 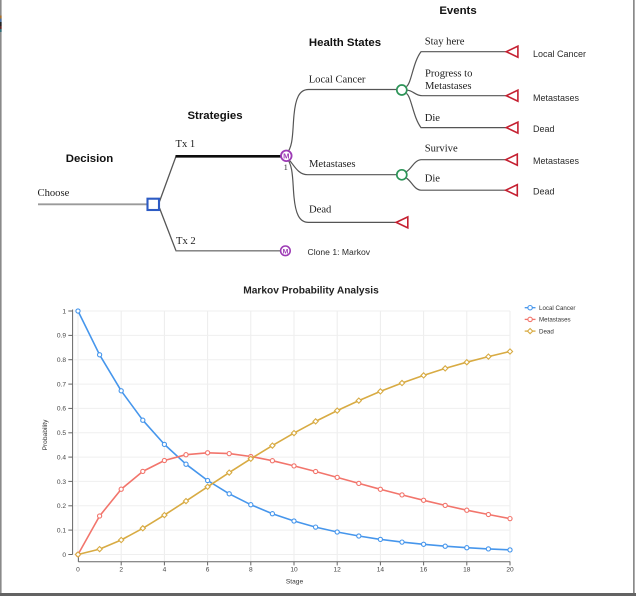 What do you see at coordinates (441, 148) in the screenshot?
I see `svg-text: Survive` at bounding box center [441, 148].